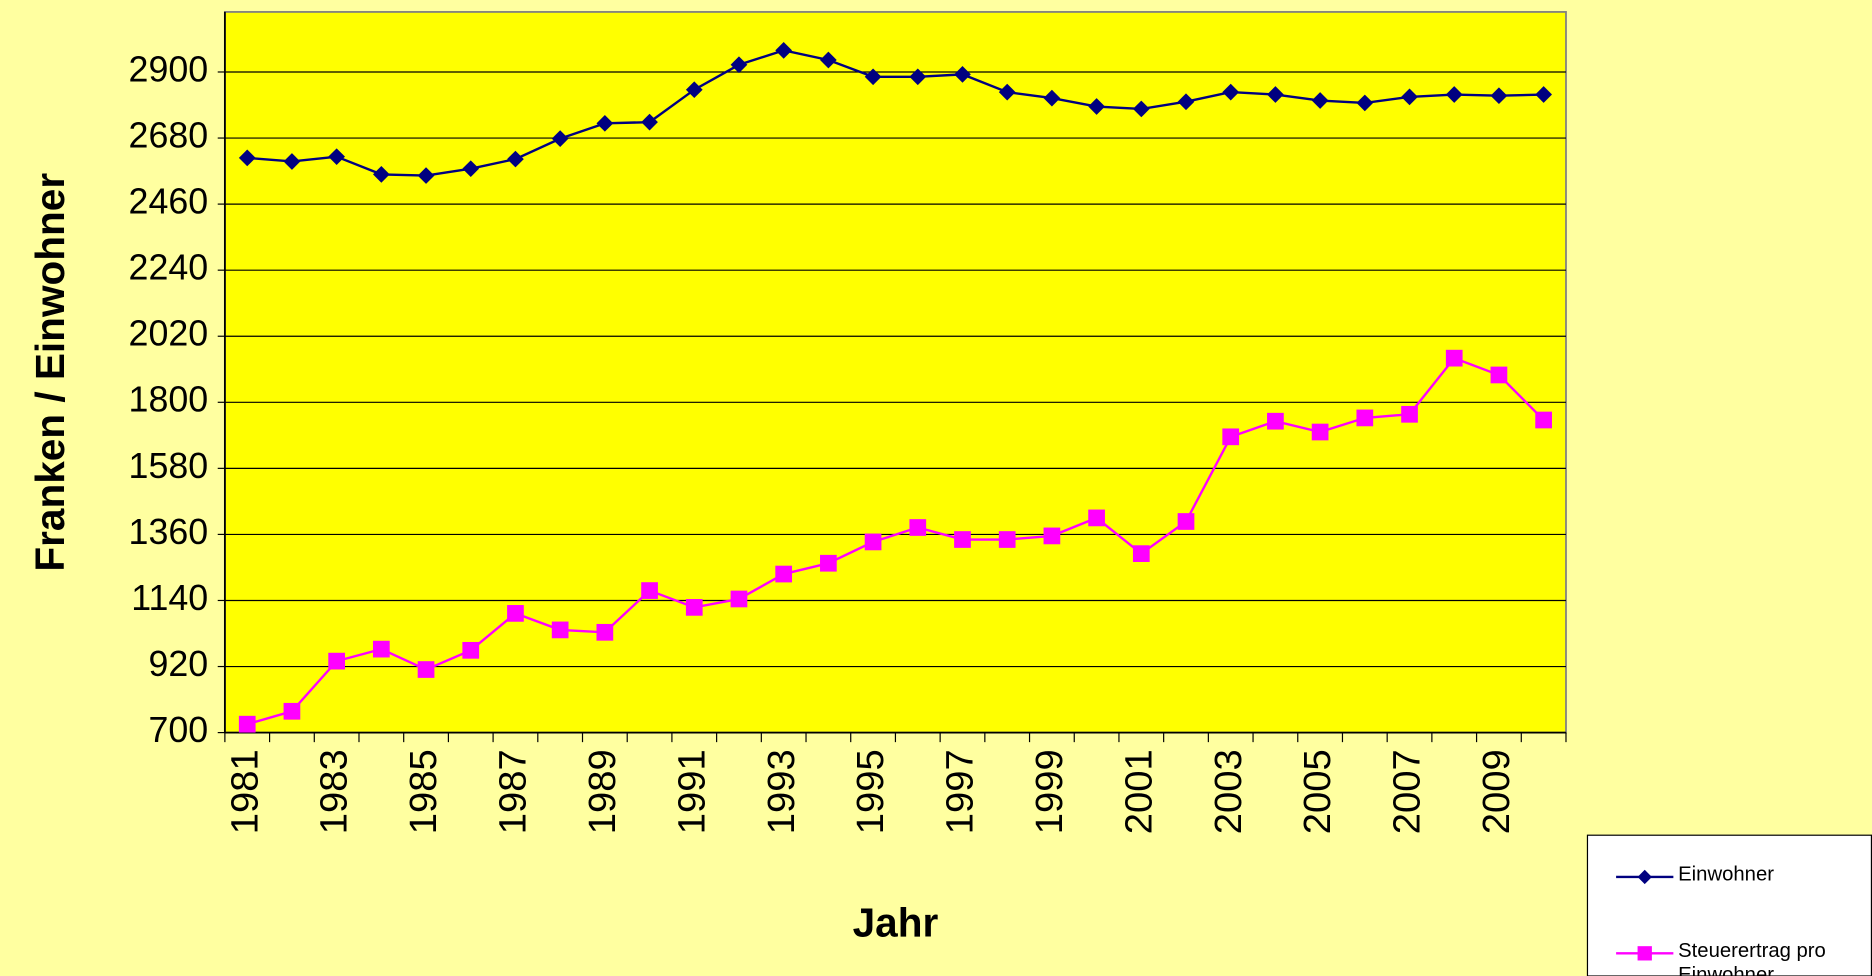 The image size is (1872, 976). What do you see at coordinates (781, 791) in the screenshot?
I see `x-tick-label: 1993` at bounding box center [781, 791].